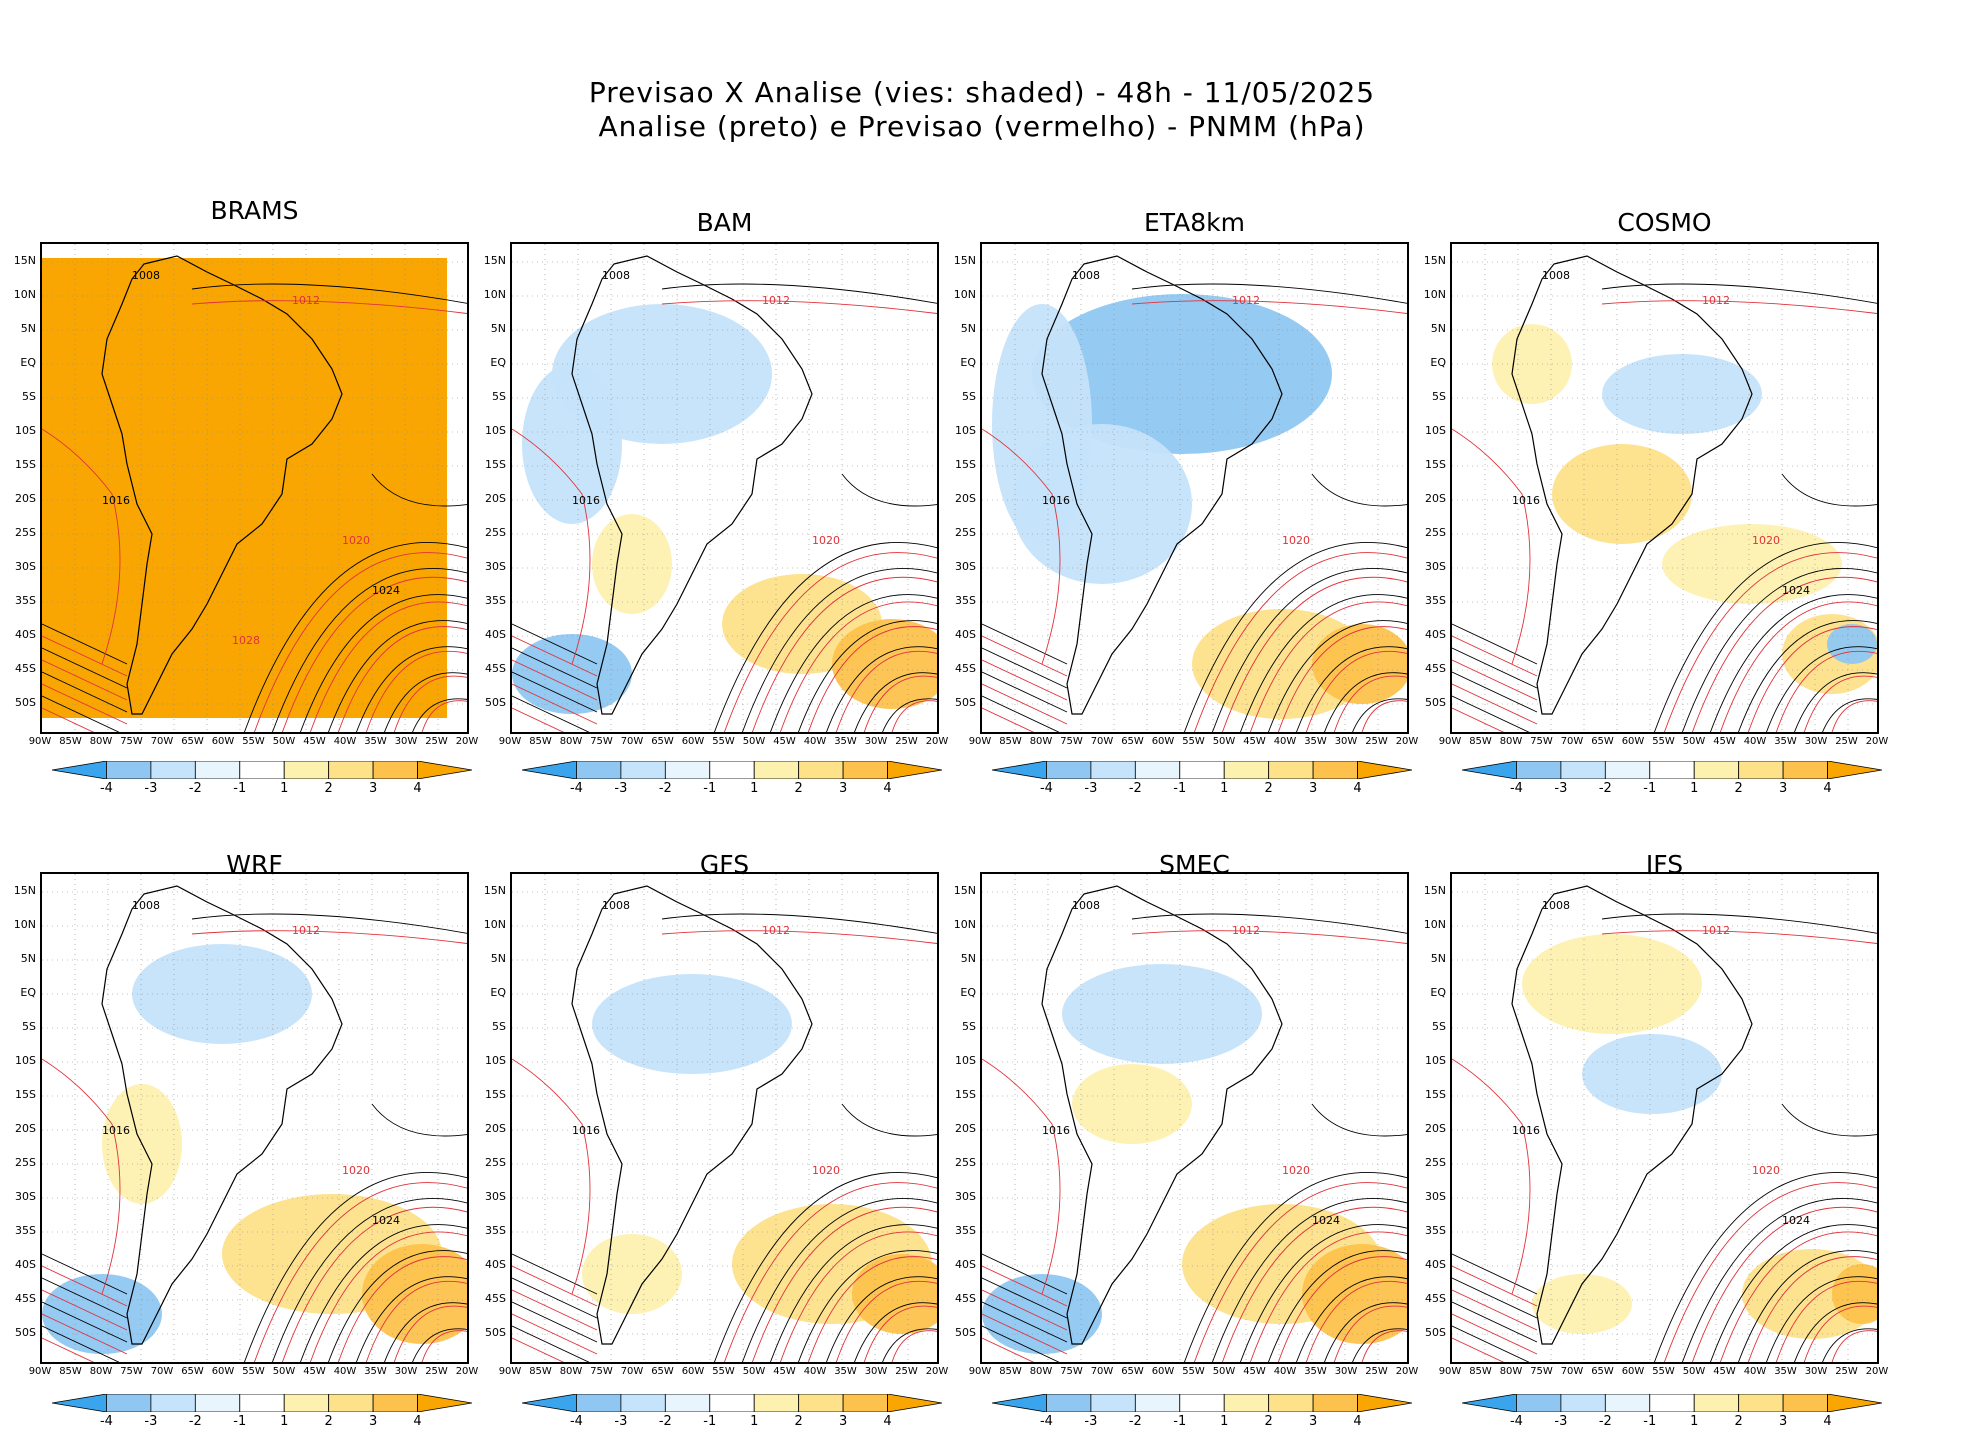  I want to click on lon-label: 55W, so click(1193, 1371).